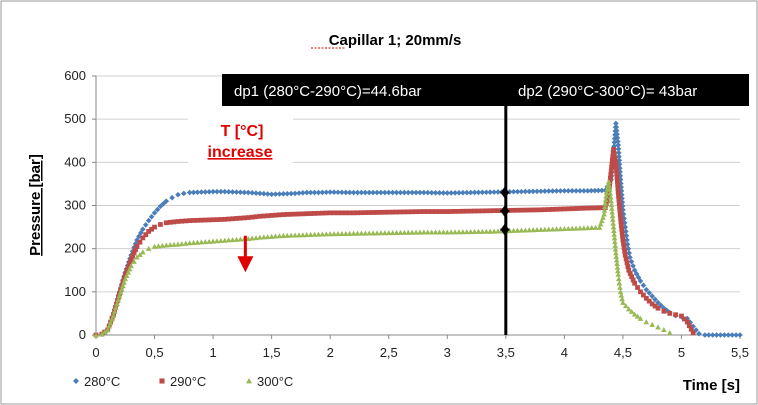 The width and height of the screenshot is (758, 405). Describe the element at coordinates (188, 381) in the screenshot. I see `legend-label: 290°C` at that location.